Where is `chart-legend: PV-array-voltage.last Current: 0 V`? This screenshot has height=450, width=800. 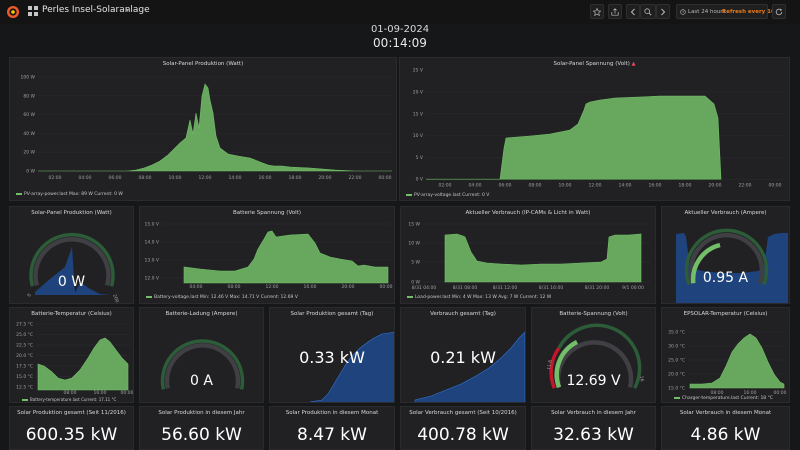
chart-legend: PV-array-voltage.last Current: 0 V is located at coordinates (447, 195).